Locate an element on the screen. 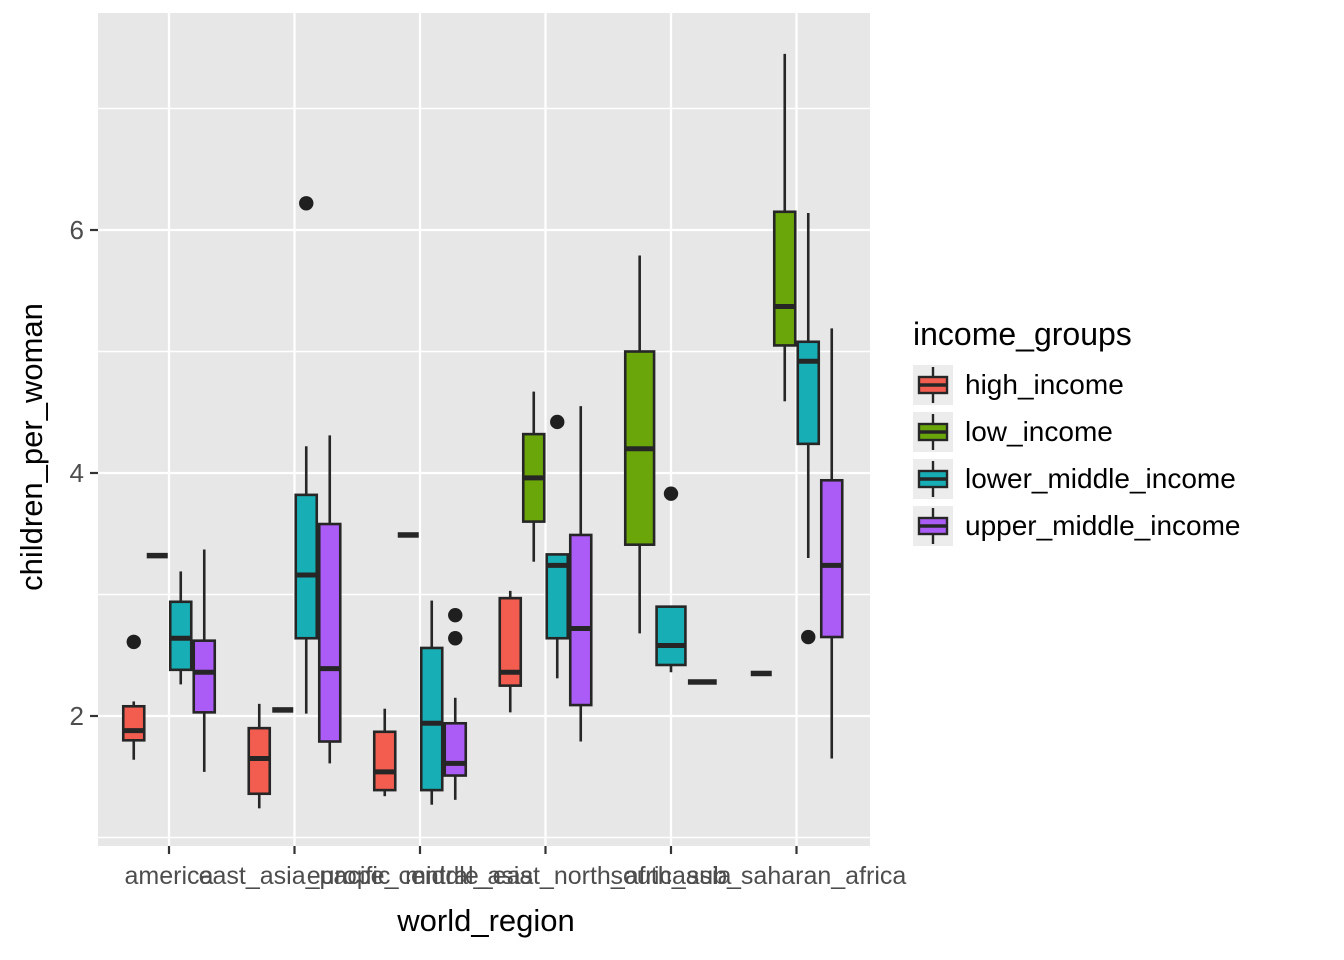 The width and height of the screenshot is (1344, 960). y-tick-label: 6 is located at coordinates (77, 230).